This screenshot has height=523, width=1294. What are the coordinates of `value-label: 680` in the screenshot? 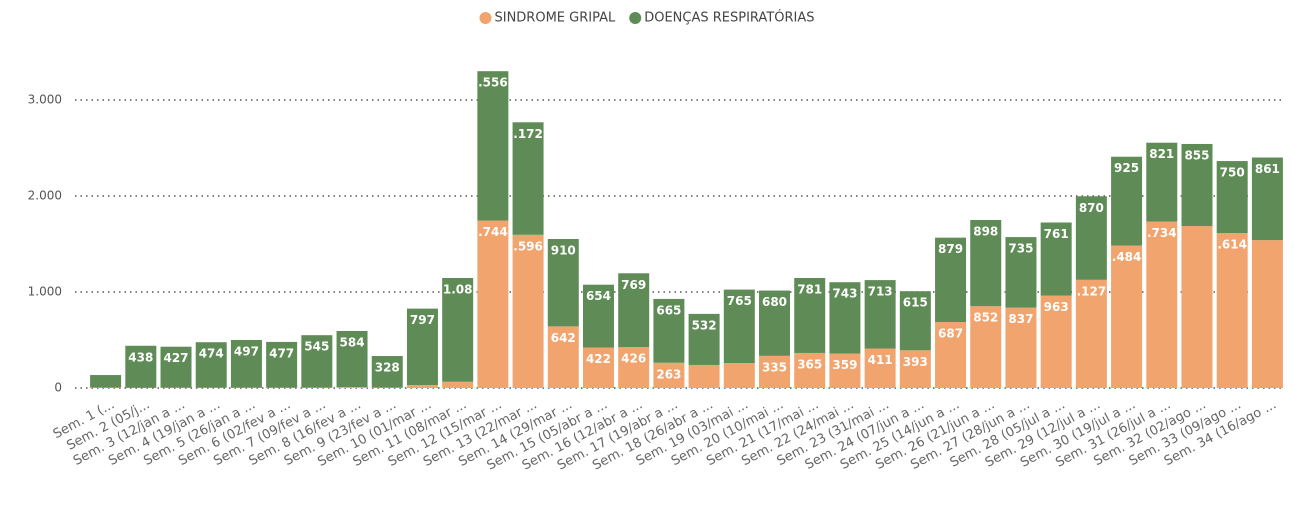 It's located at (774, 302).